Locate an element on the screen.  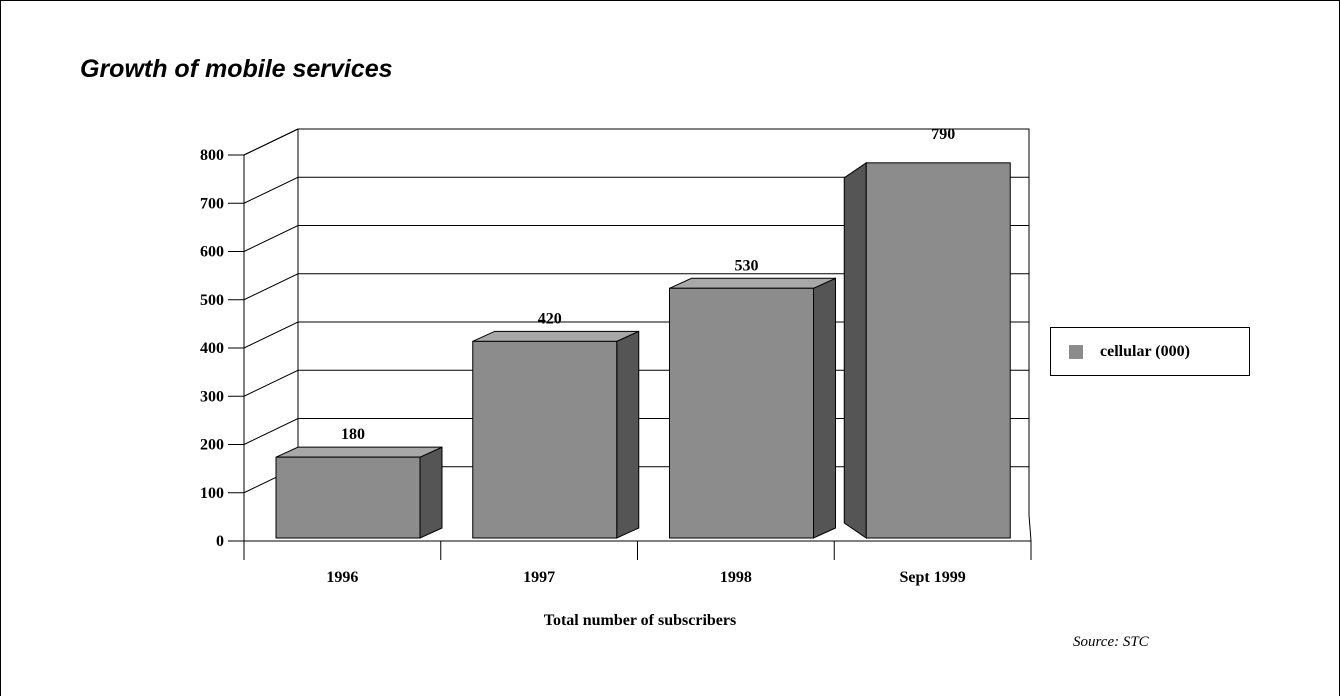
chart-title: Growth of mobile services is located at coordinates (236, 69).